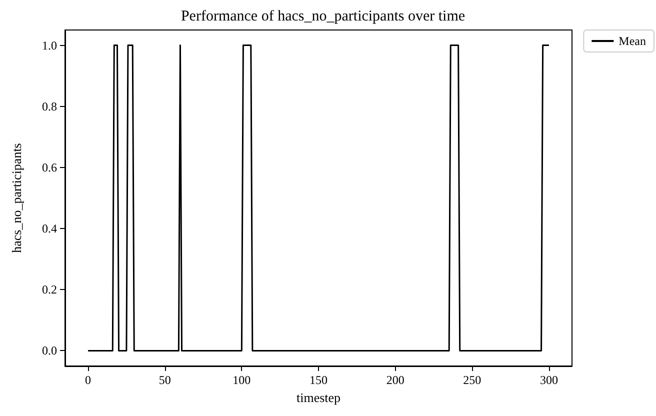 The height and width of the screenshot is (416, 656). What do you see at coordinates (395, 380) in the screenshot?
I see `x-tick-label: 200` at bounding box center [395, 380].